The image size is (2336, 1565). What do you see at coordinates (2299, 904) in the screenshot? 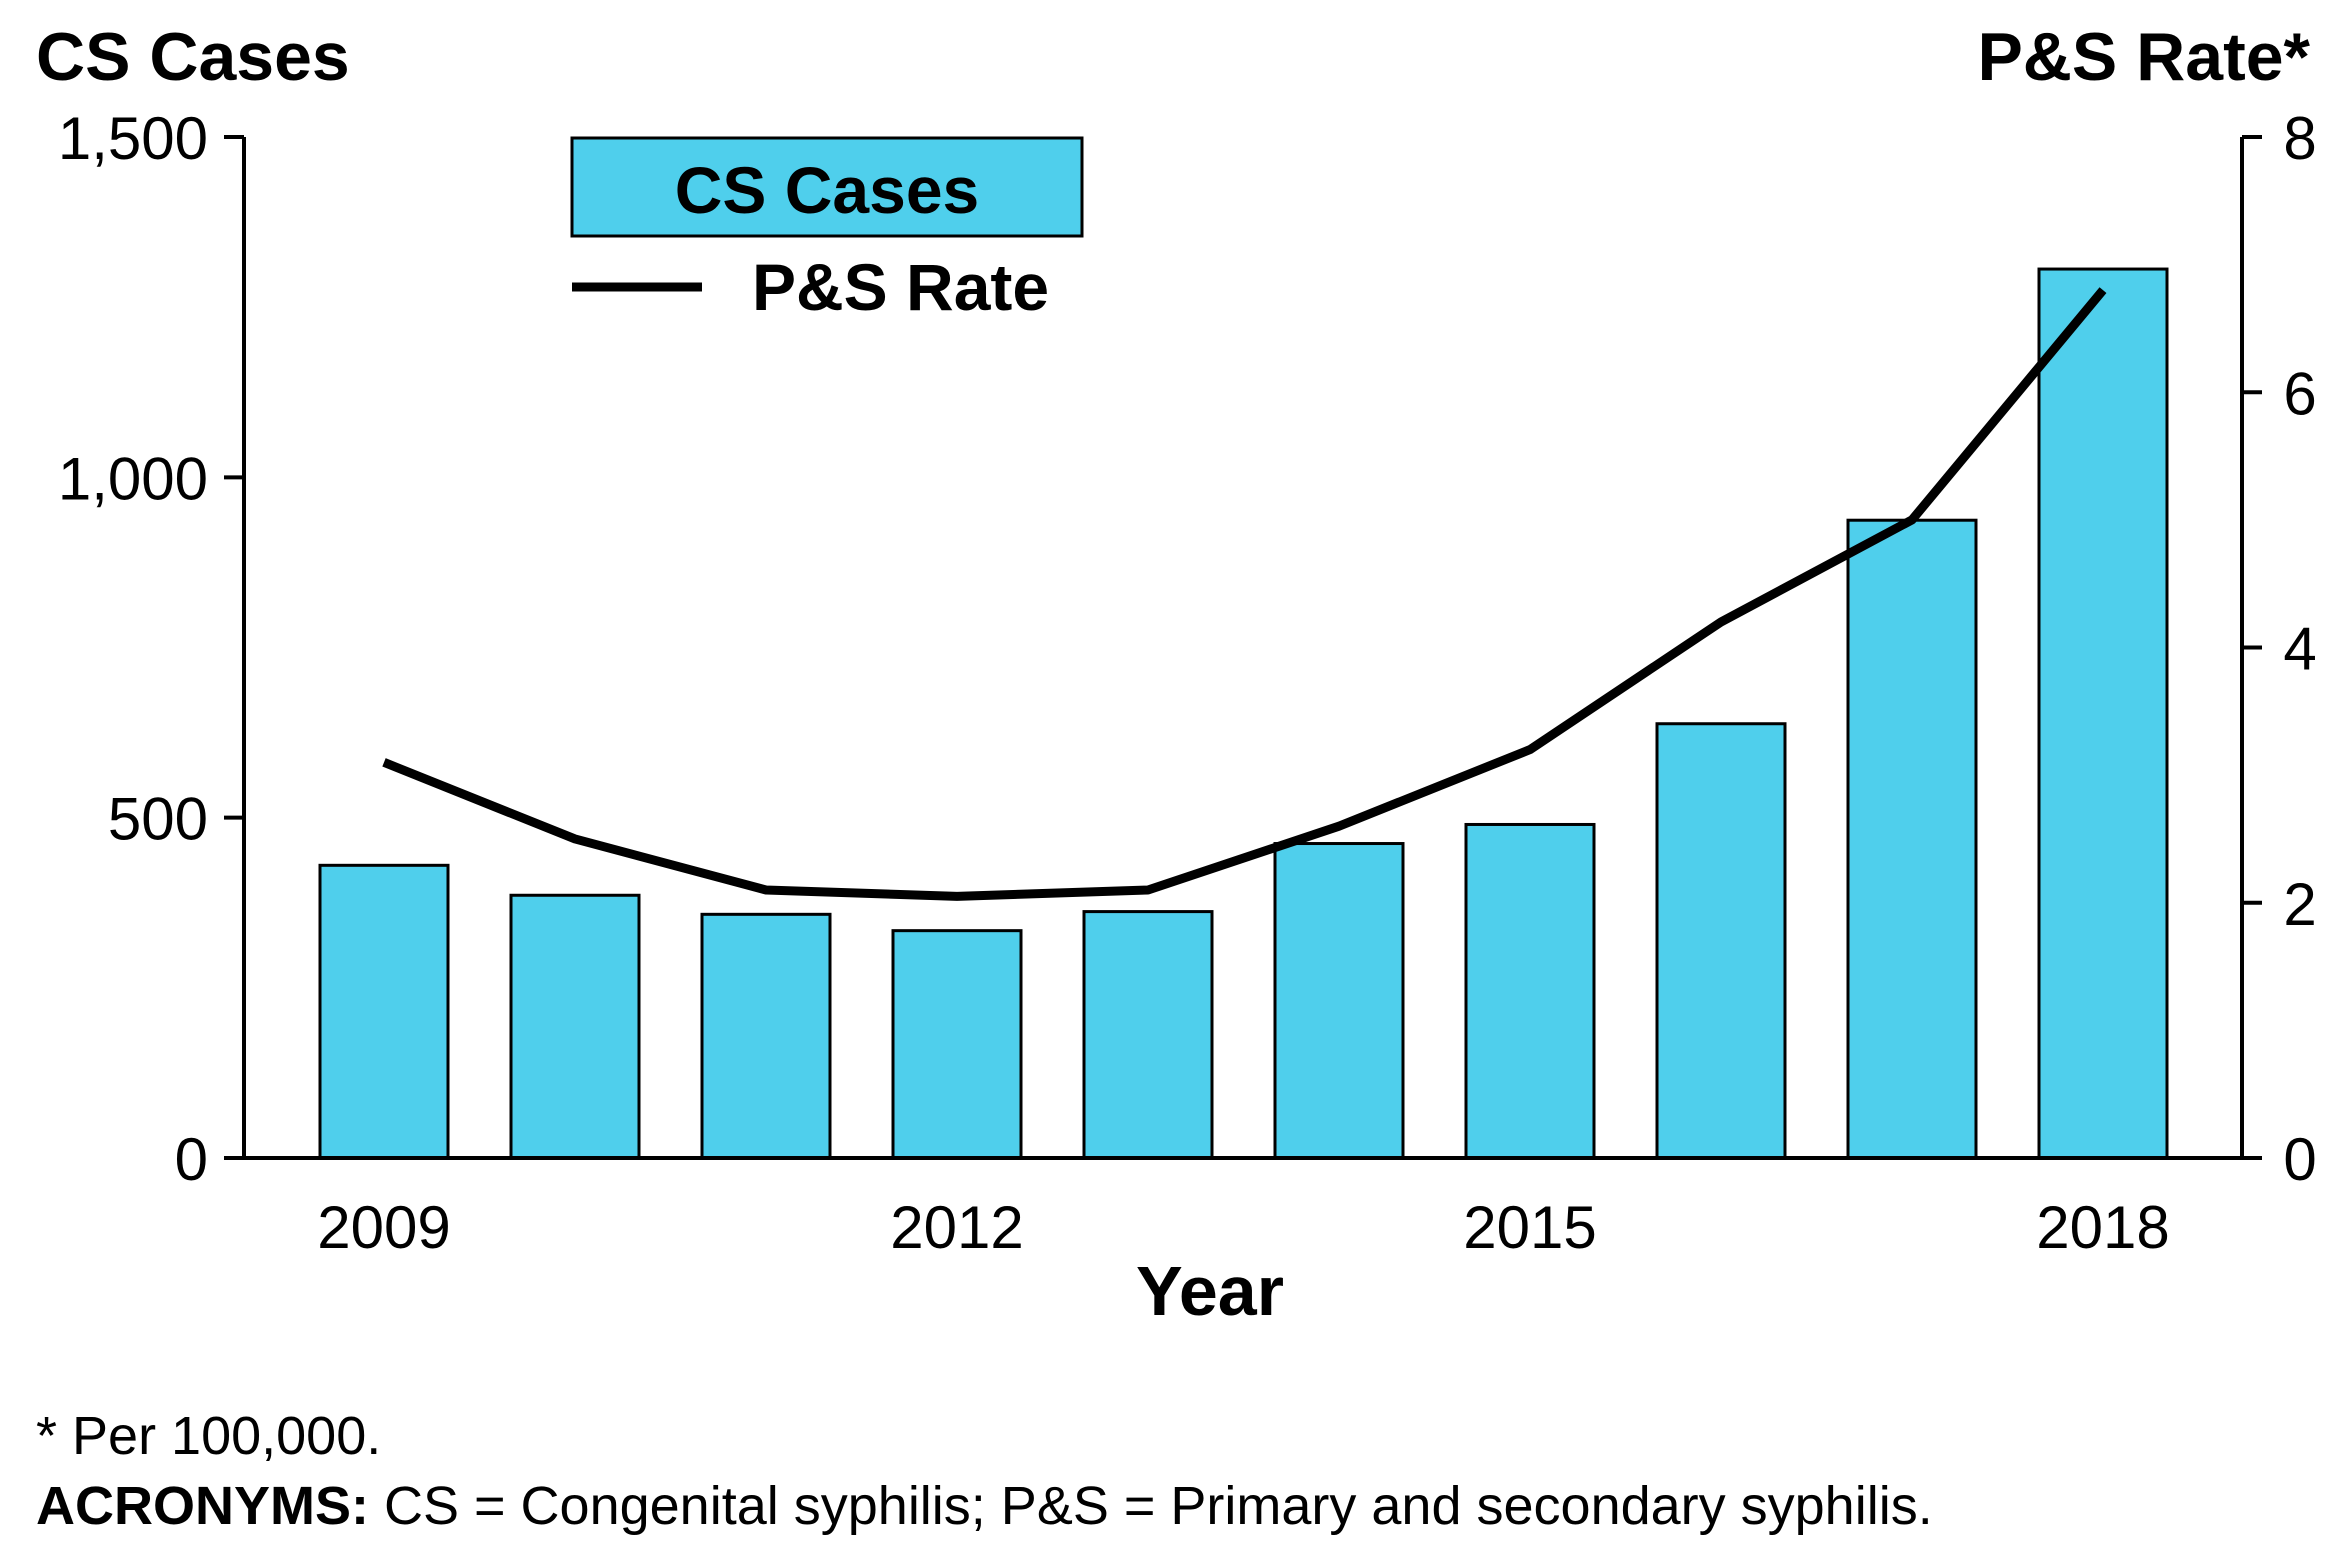
I see `right-tick-label-2: 2` at bounding box center [2299, 904].